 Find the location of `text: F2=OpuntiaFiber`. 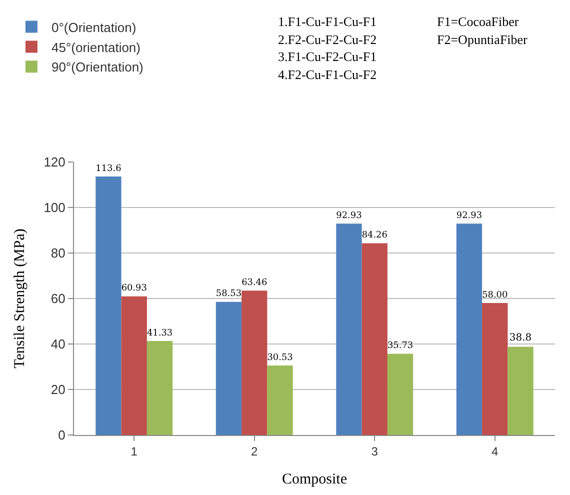

text: F2=OpuntiaFiber is located at coordinates (482, 39).